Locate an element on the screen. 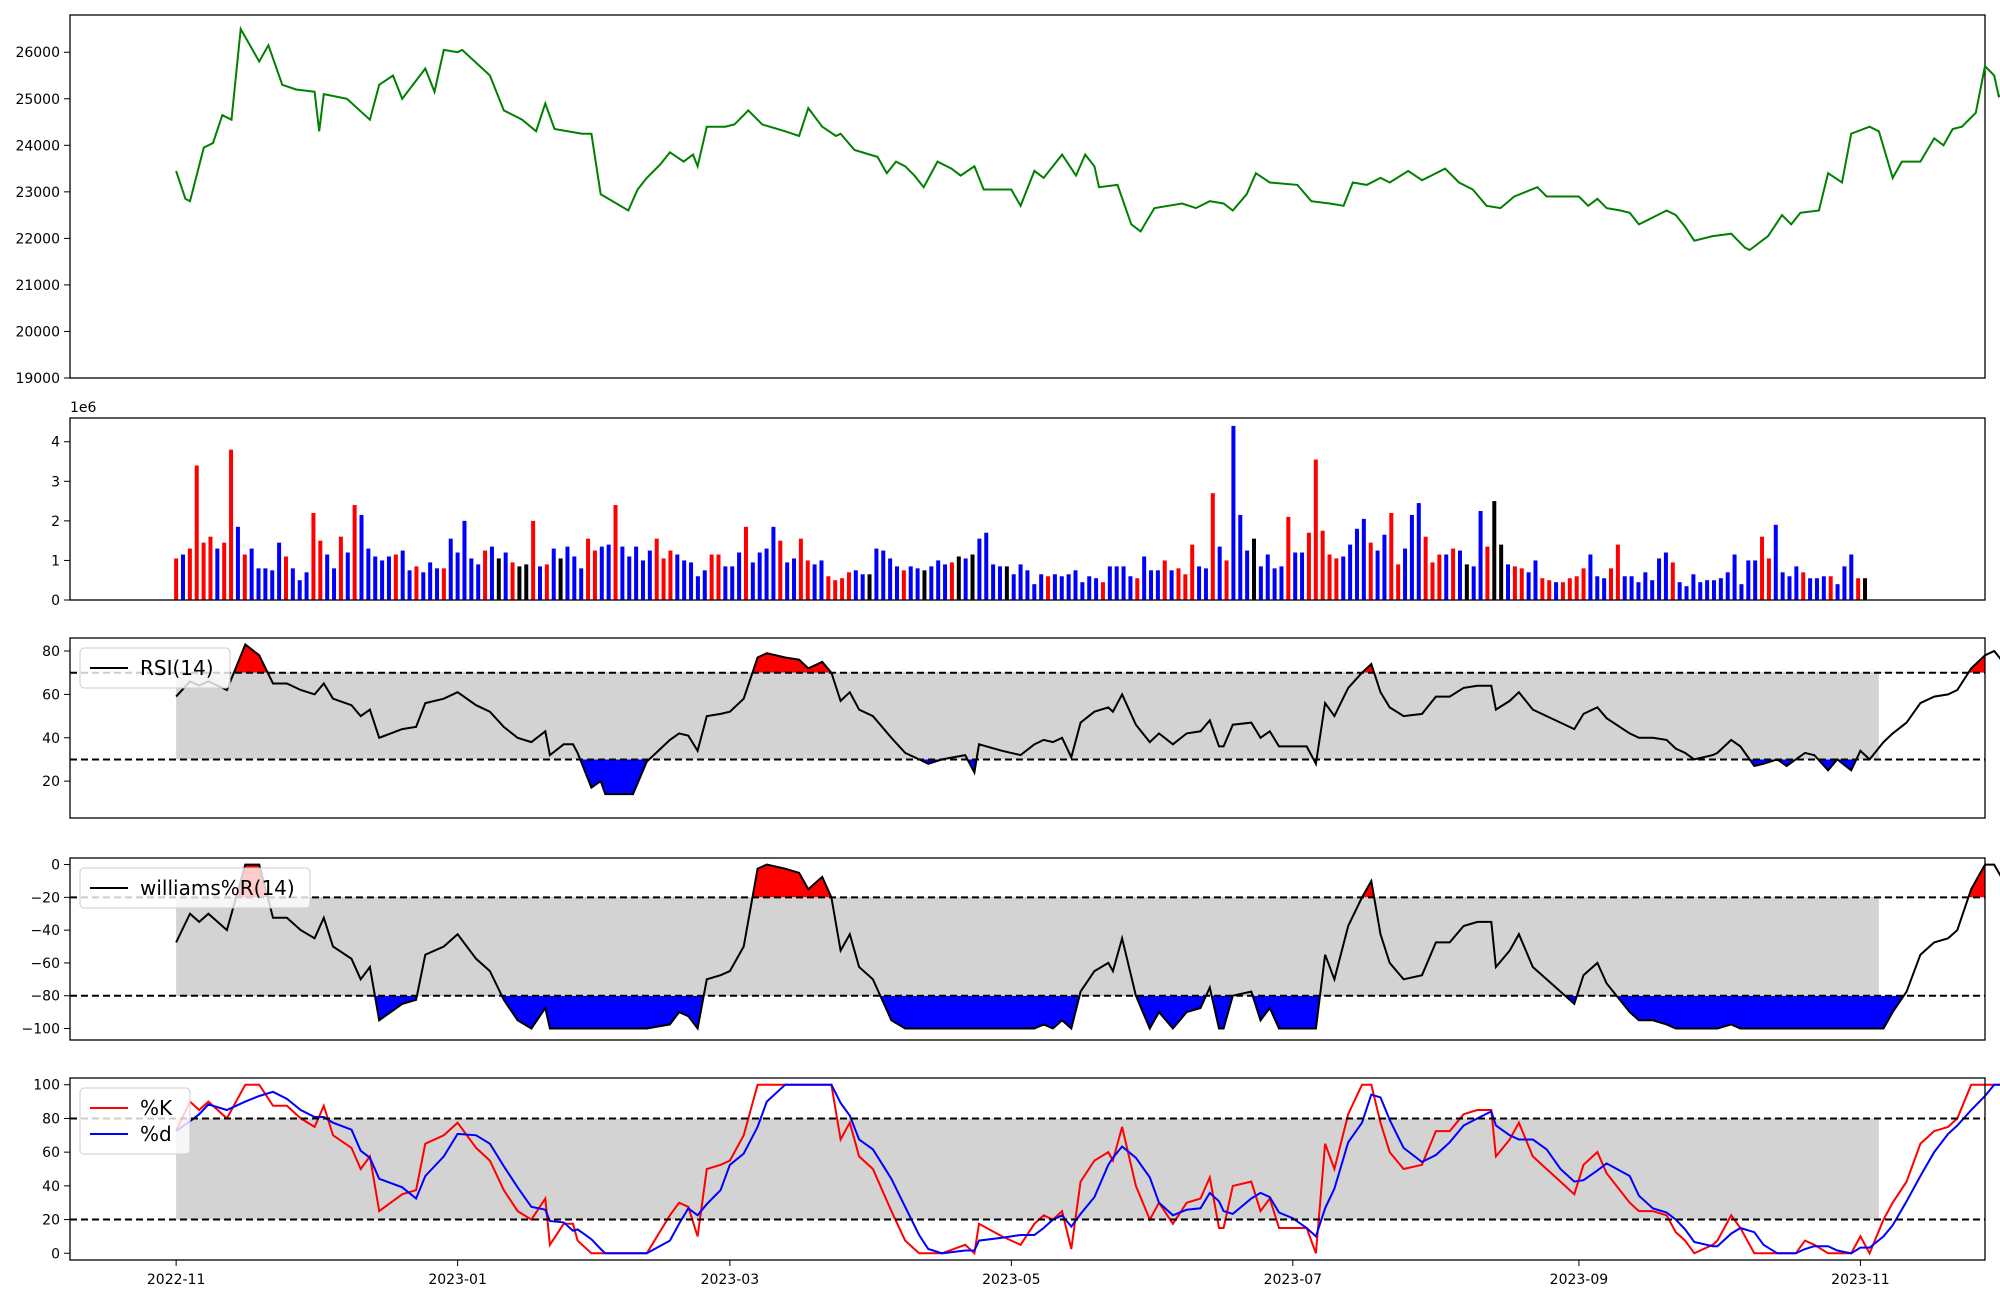  stochastic-panel: 0 20 40 60 80 100 %K%d is located at coordinates (1016, 1169).